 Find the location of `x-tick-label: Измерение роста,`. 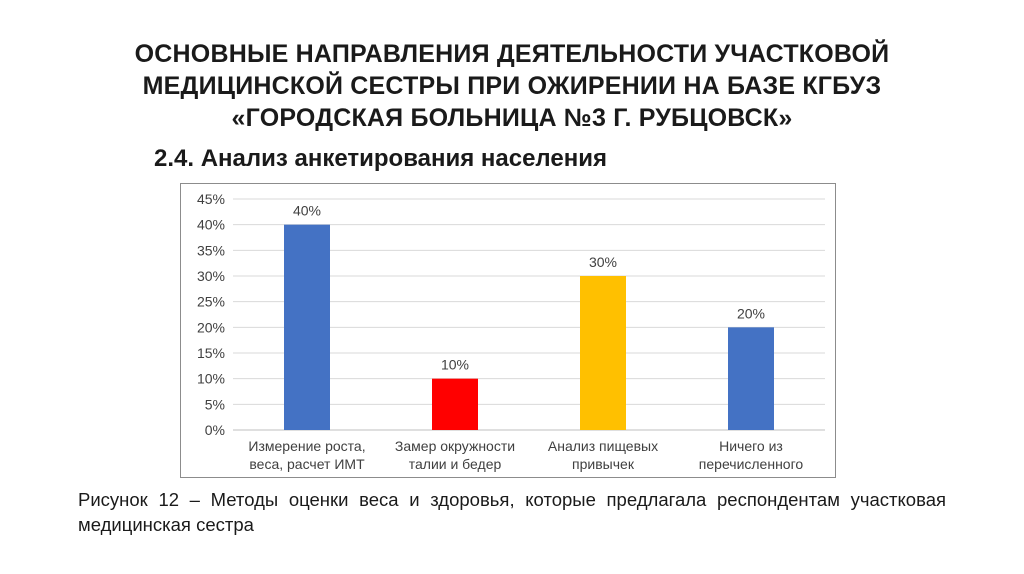

x-tick-label: Измерение роста, is located at coordinates (306, 446).